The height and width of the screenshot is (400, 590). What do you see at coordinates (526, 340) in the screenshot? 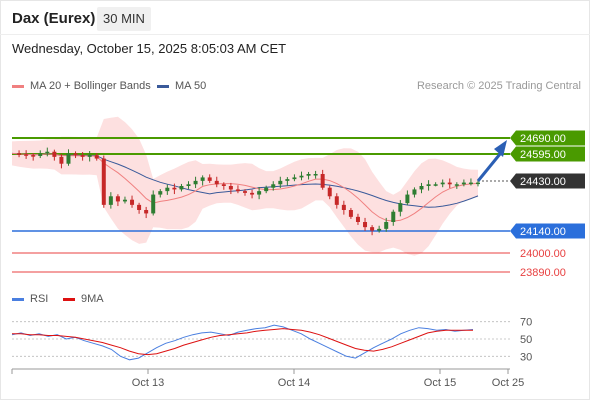
I see `rsi-tick-label: 50` at bounding box center [526, 340].